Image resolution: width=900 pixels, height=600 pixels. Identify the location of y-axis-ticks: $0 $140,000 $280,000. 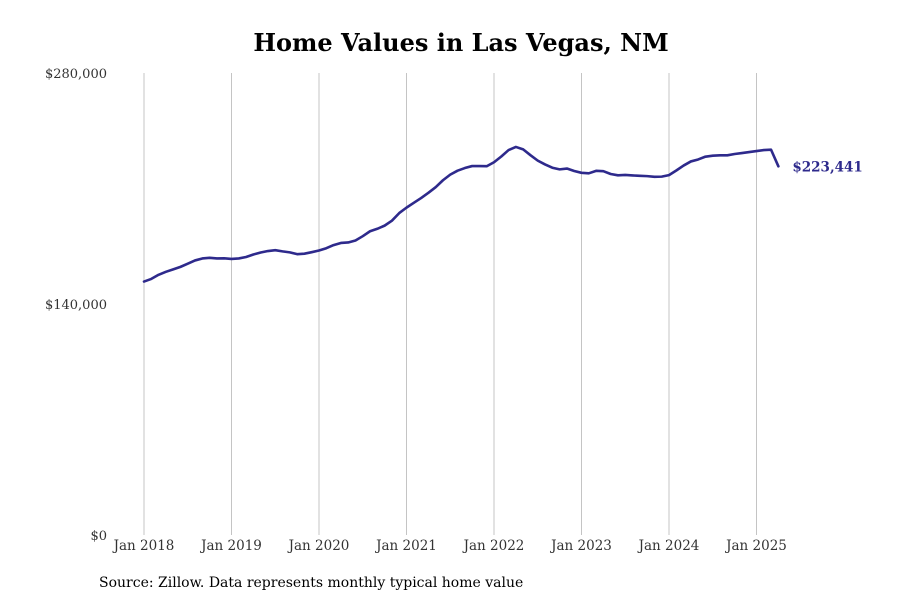
(76, 305).